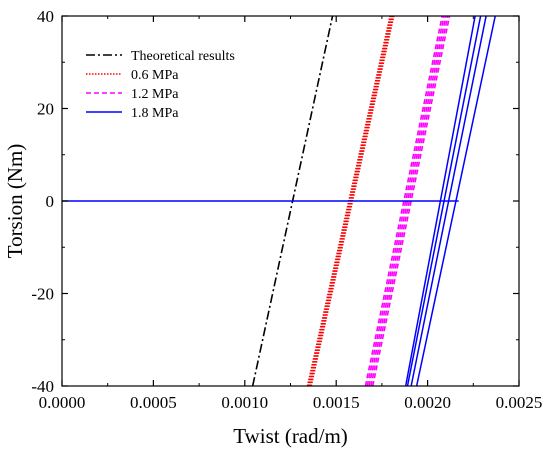 Image resolution: width=550 pixels, height=453 pixels. What do you see at coordinates (244, 402) in the screenshot?
I see `x-tick-label: 0.0010` at bounding box center [244, 402].